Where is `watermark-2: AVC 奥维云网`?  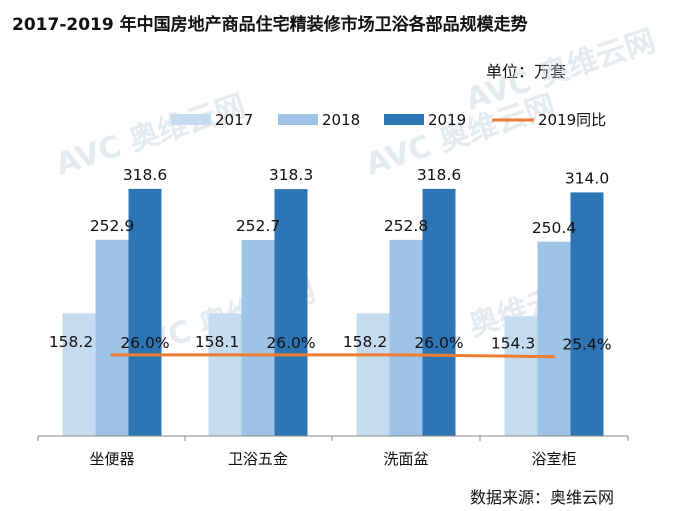
watermark-2: AVC 奥维云网 is located at coordinates (561, 70).